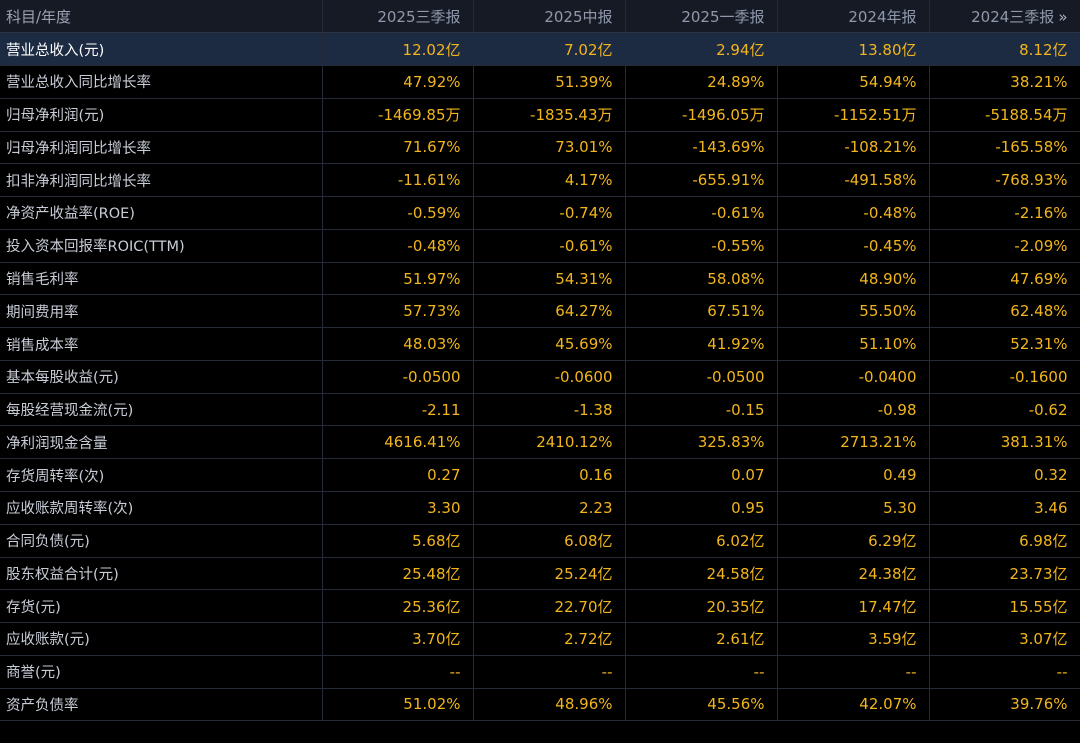 This screenshot has width=1080, height=743. What do you see at coordinates (549, 574) in the screenshot?
I see `table-cell: 25.24亿` at bounding box center [549, 574].